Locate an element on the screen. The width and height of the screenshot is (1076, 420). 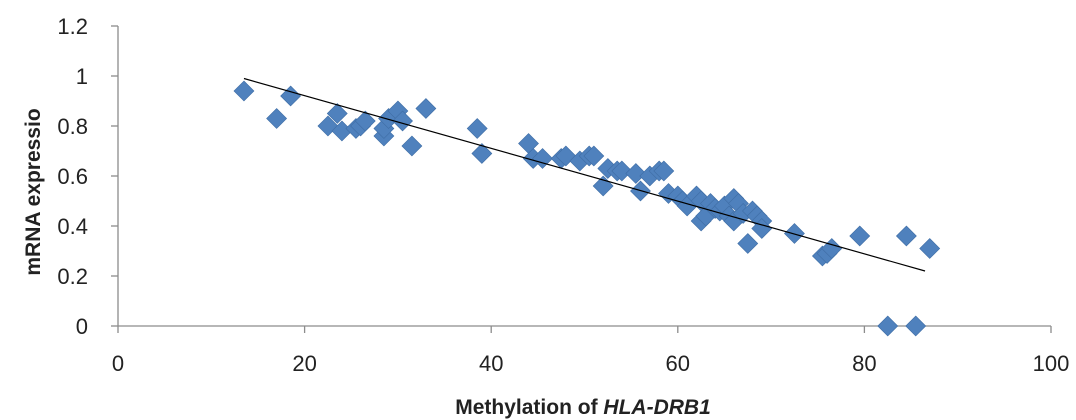
x-tick-label: 100 is located at coordinates (1051, 363).